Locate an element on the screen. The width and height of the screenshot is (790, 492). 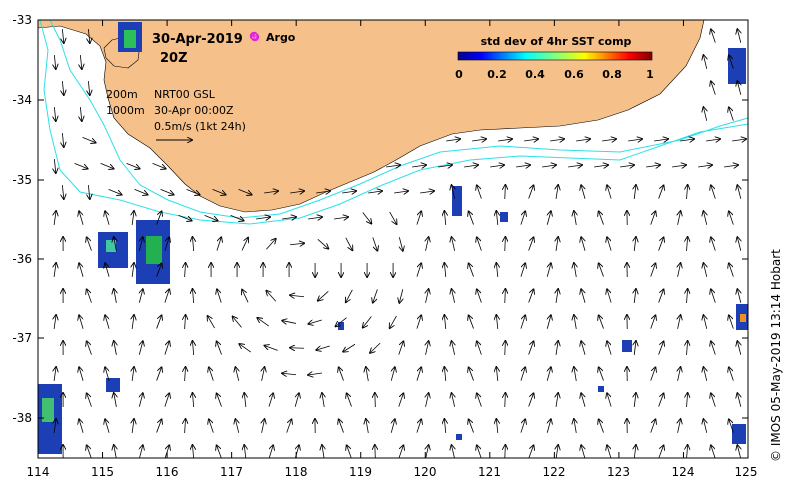
colorbar-tick: 0 is located at coordinates (459, 74).